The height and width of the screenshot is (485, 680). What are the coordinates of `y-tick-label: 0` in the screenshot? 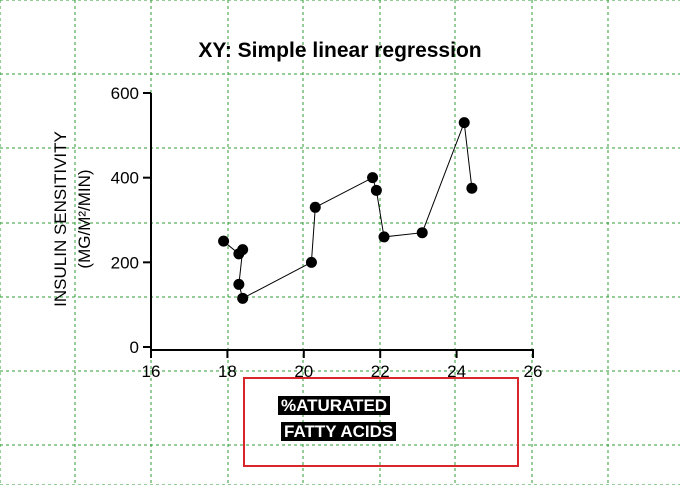 It's located at (134, 347).